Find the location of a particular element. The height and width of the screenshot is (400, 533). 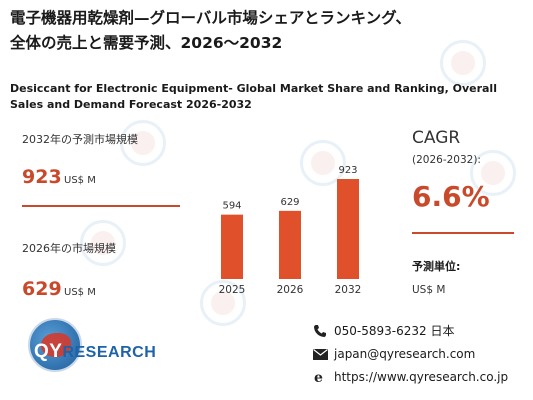

phone-icon is located at coordinates (320, 331).